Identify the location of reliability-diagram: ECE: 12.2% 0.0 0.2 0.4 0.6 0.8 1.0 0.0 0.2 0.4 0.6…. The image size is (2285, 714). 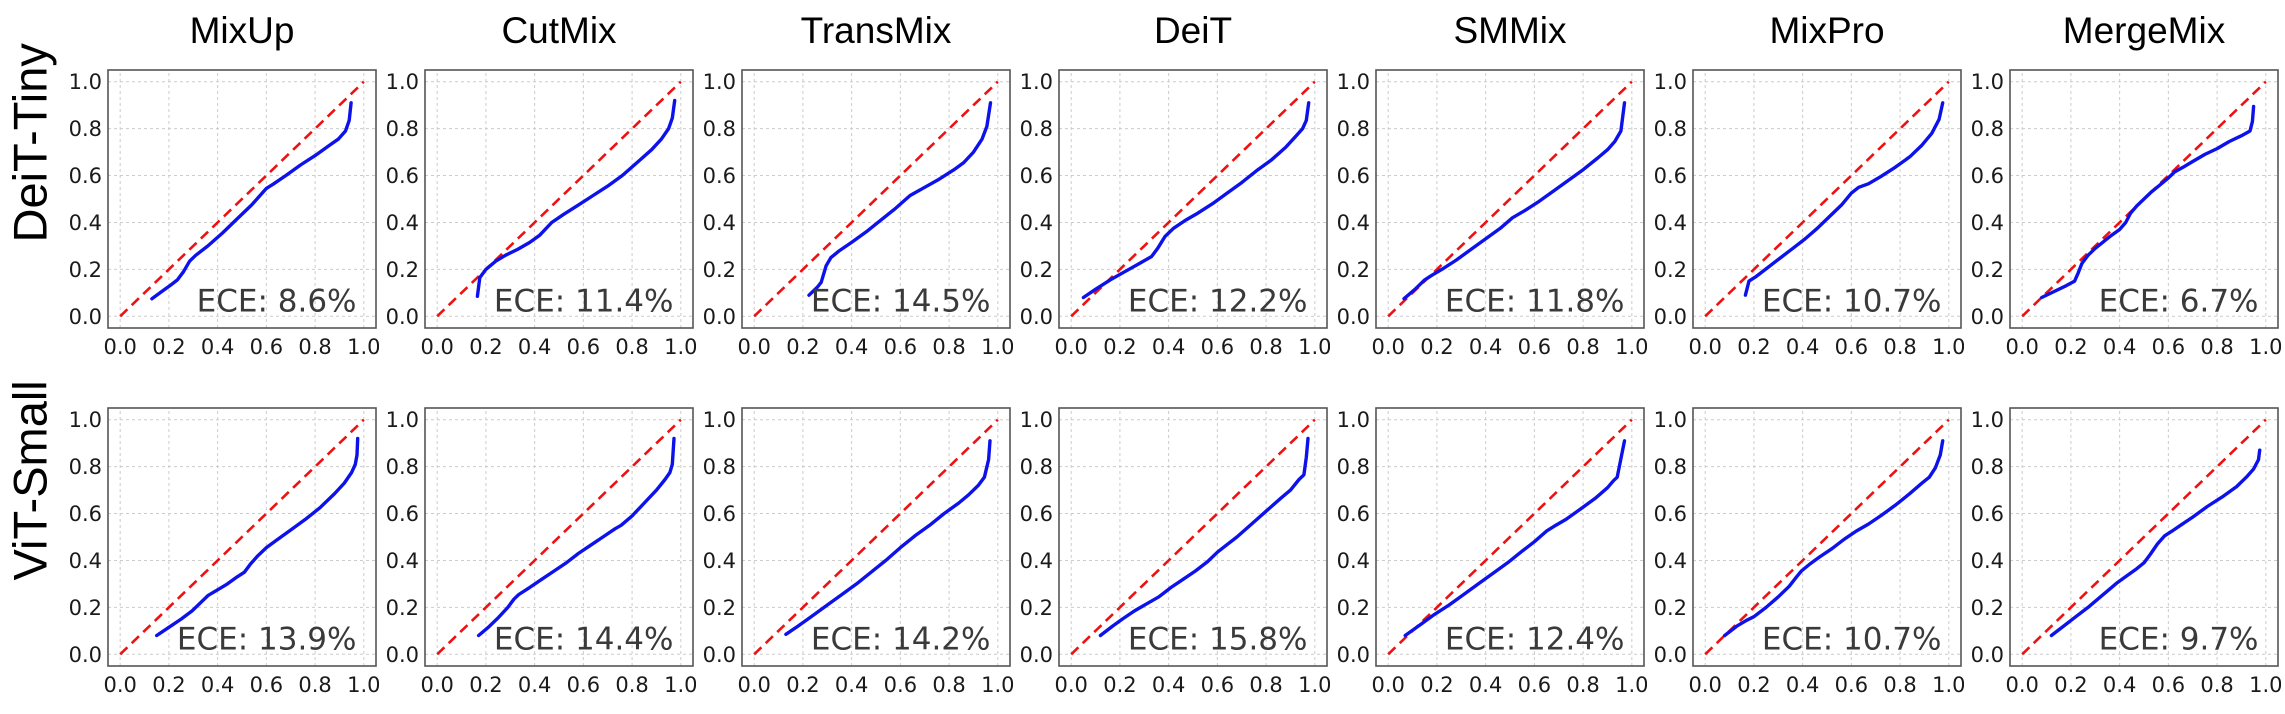
(1175, 214).